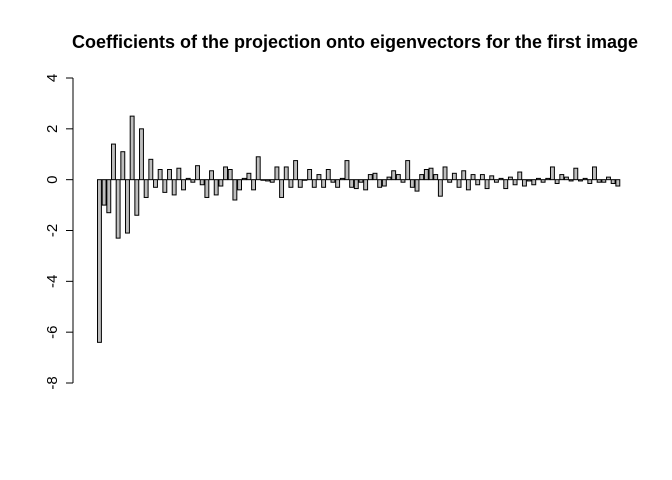 Image resolution: width=672 pixels, height=480 pixels. What do you see at coordinates (52, 230) in the screenshot?
I see `y-tick-label: -2` at bounding box center [52, 230].